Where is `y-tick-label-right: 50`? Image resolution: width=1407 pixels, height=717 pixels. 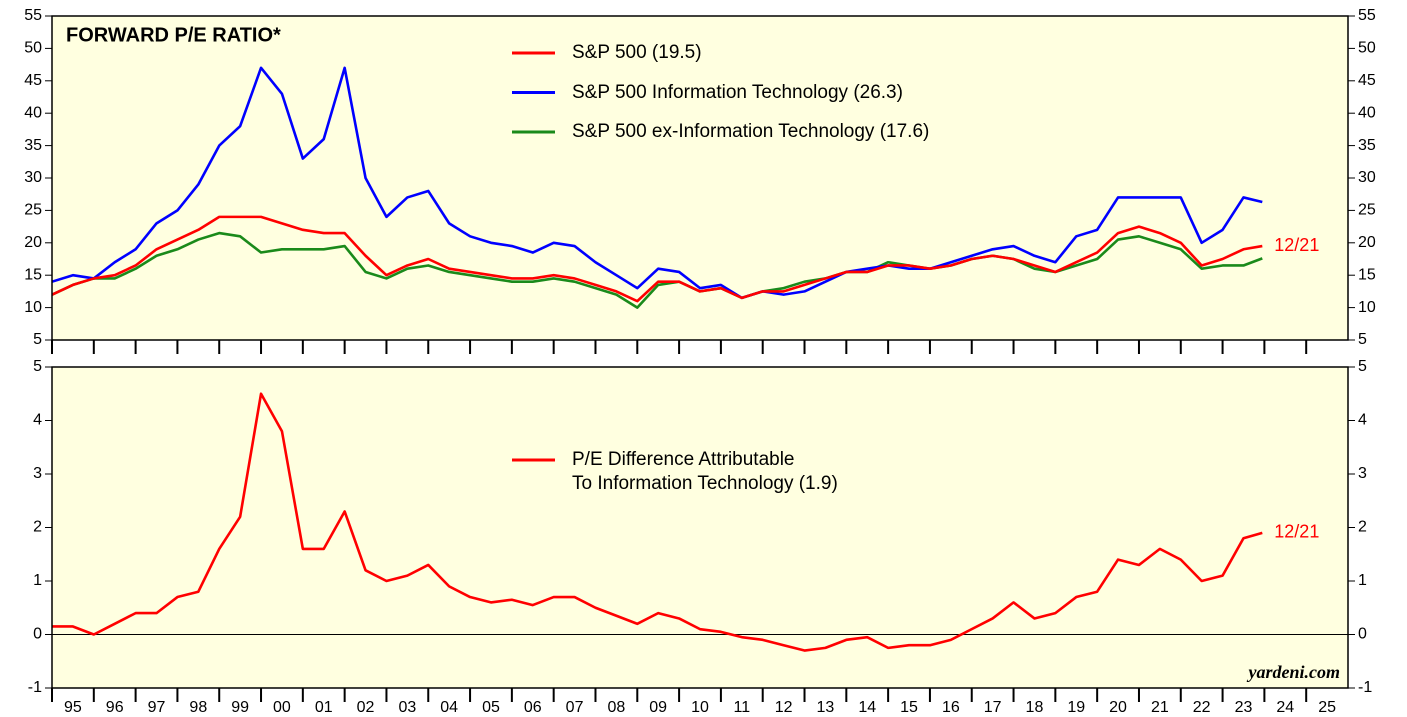
y-tick-label-right: 50 is located at coordinates (1367, 48).